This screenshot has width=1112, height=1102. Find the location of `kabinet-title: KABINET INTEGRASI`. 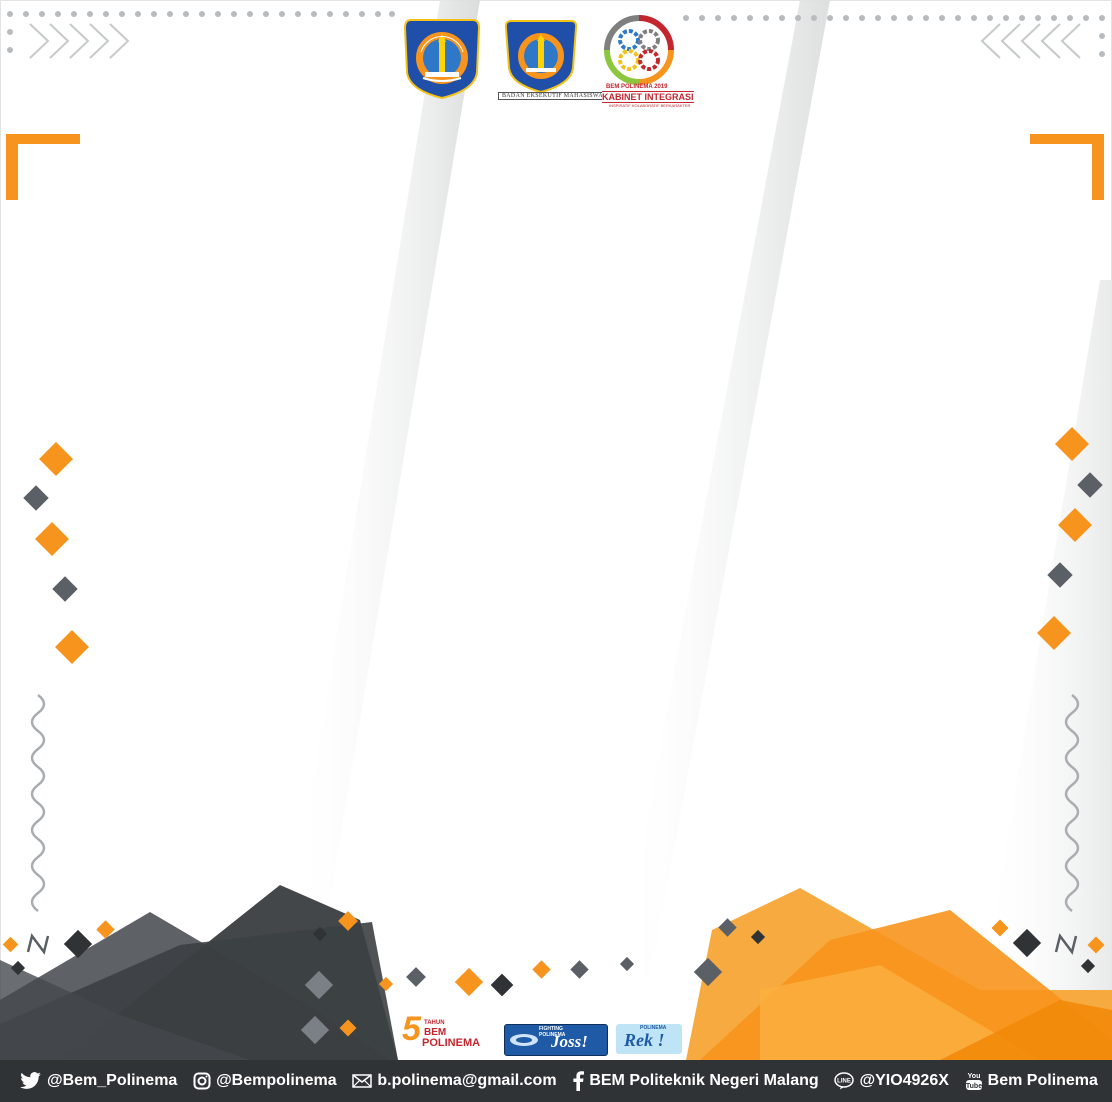

kabinet-title: KABINET INTEGRASI is located at coordinates (648, 97).